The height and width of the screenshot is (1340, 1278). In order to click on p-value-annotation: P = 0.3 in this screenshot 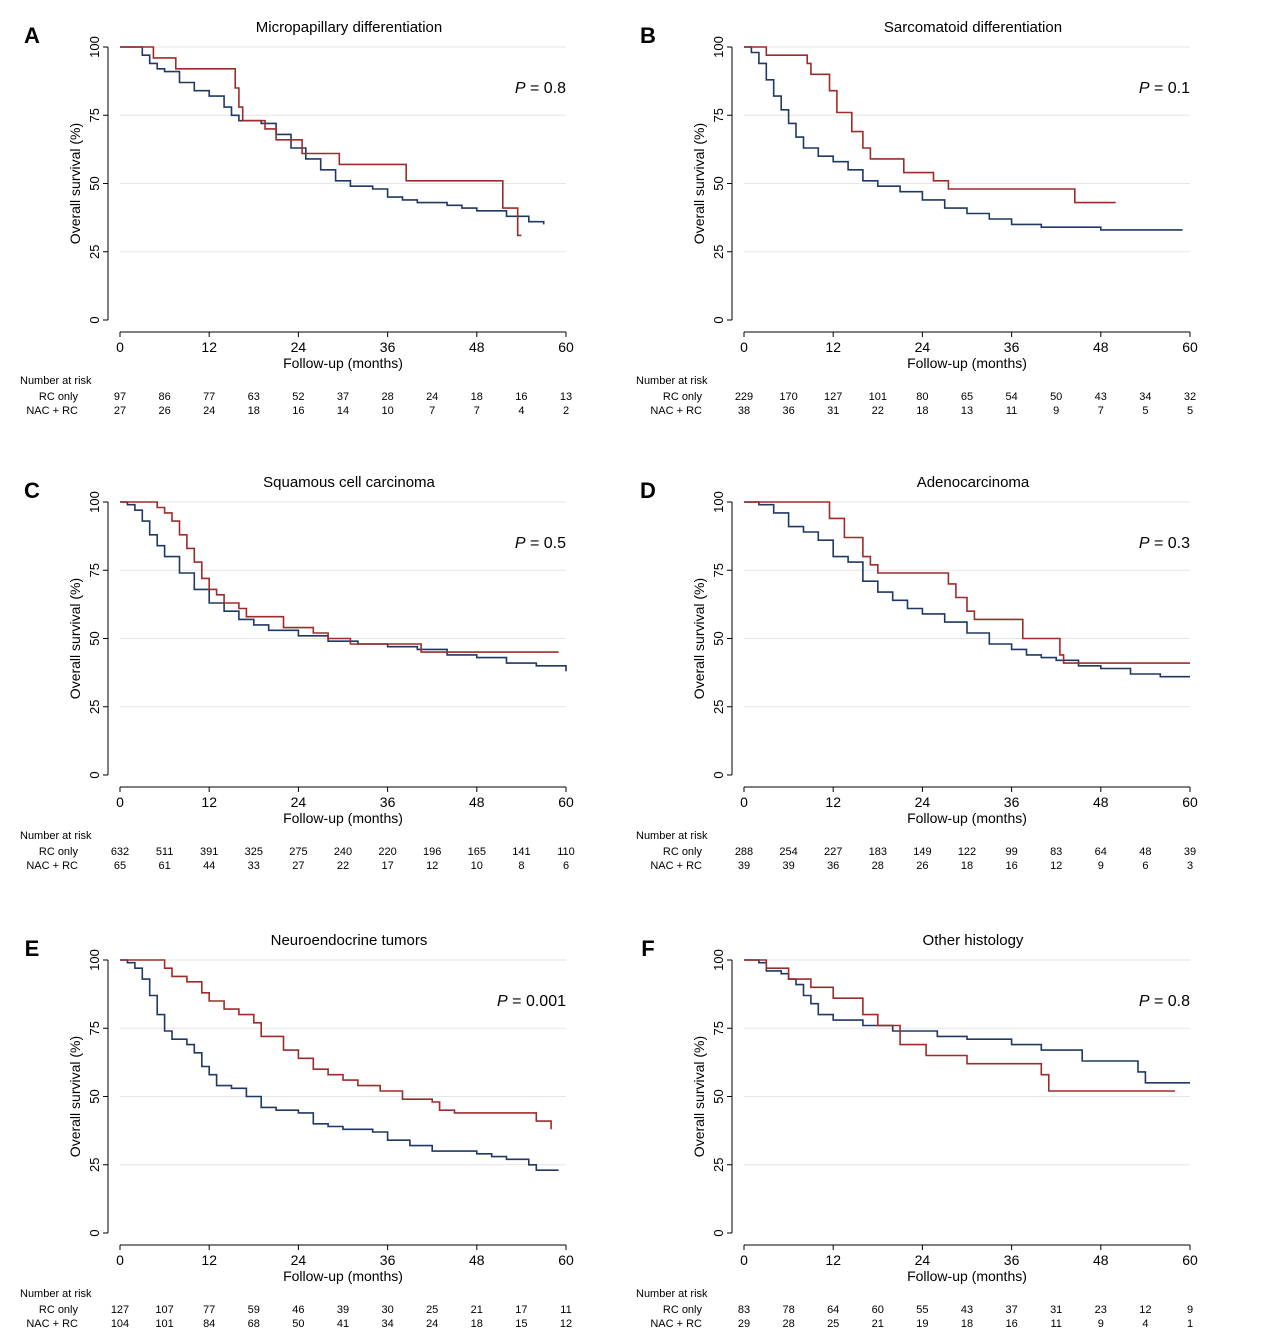, I will do `click(1164, 543)`.